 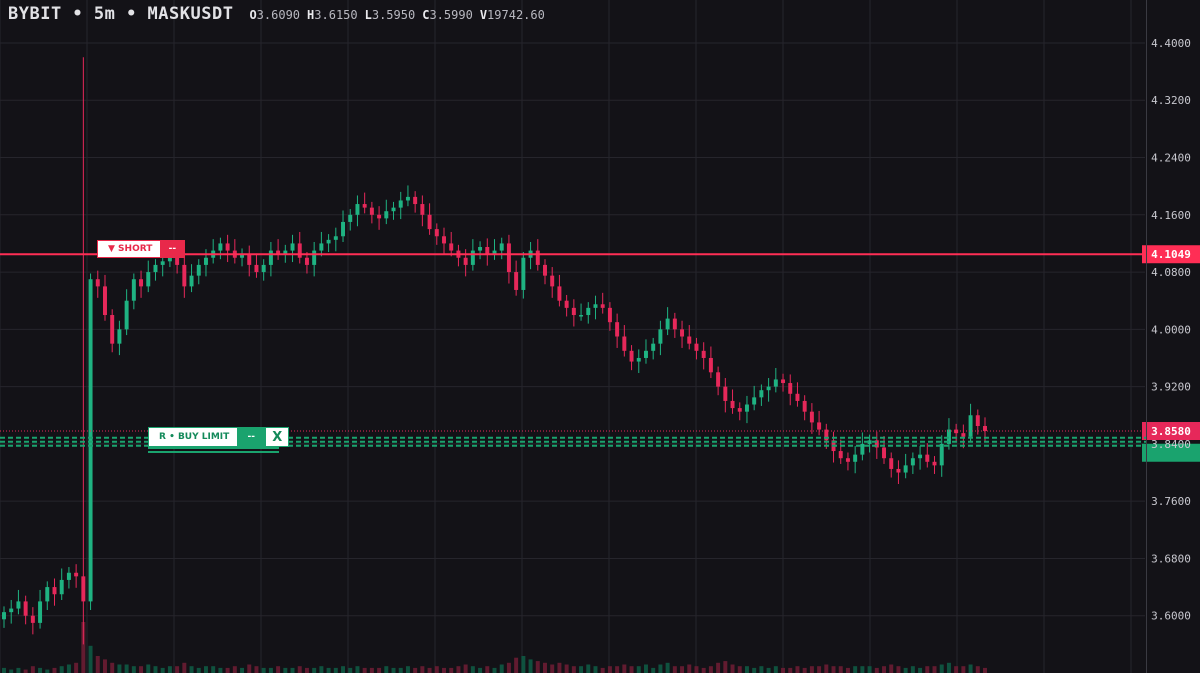 I want to click on short-order-label: ▼ SHORT, so click(x=130, y=249).